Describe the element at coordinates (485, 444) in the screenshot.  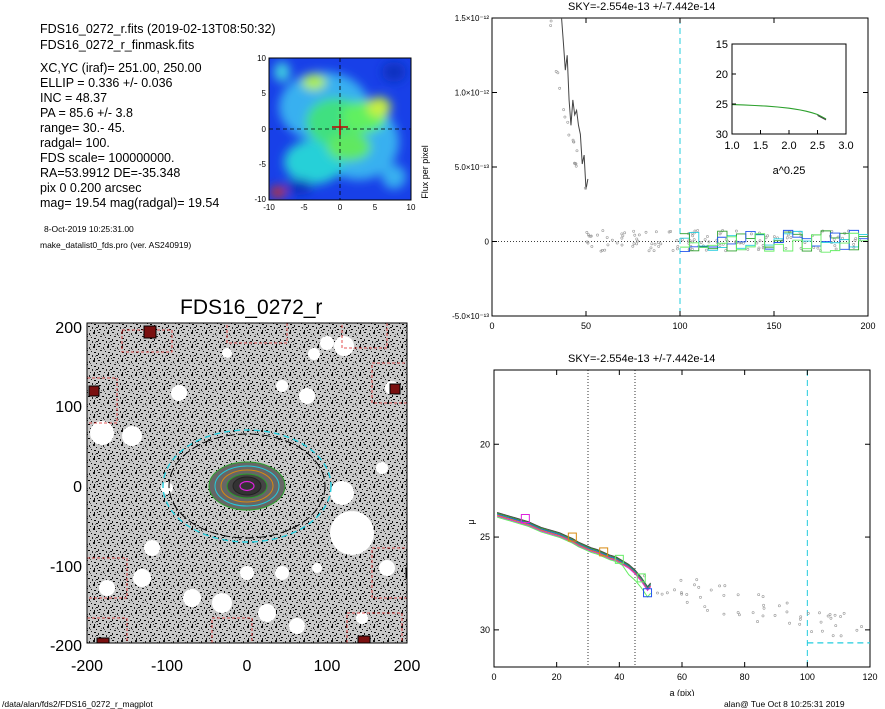
I see `mu-ytick: 20` at that location.